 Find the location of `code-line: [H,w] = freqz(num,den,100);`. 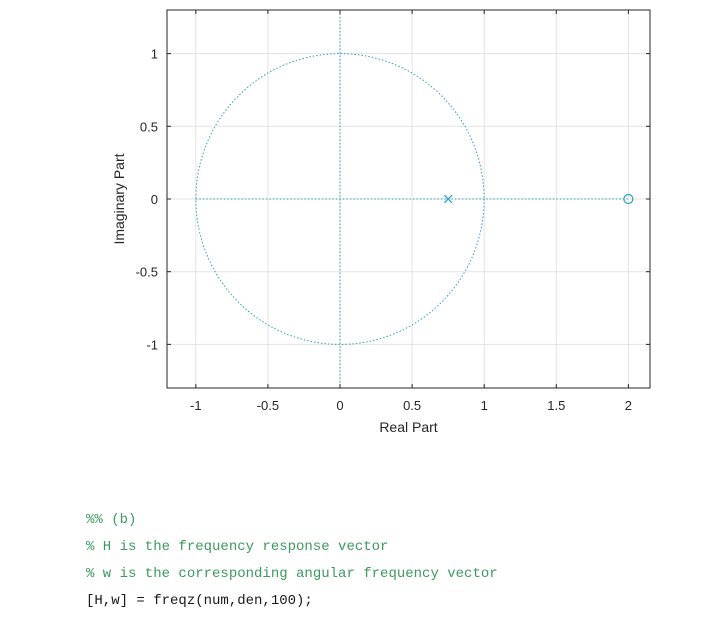

code-line: [H,w] = freqz(num,den,100); is located at coordinates (199, 601).